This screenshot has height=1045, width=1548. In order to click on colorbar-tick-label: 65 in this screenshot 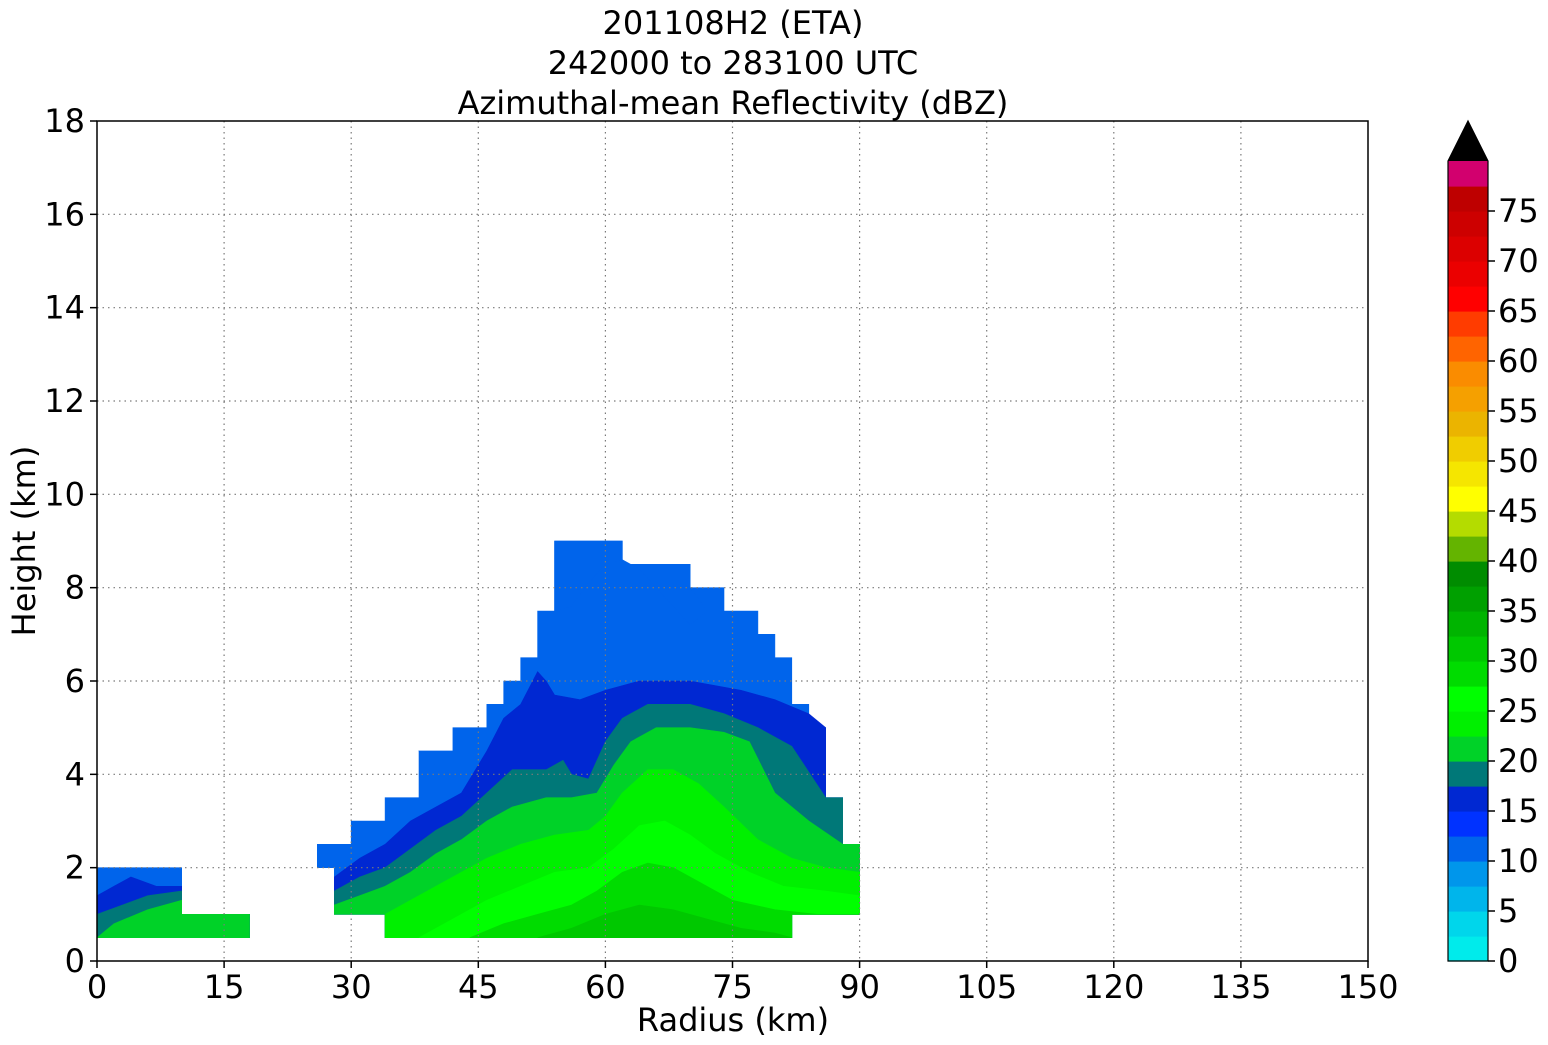, I will do `click(1518, 311)`.